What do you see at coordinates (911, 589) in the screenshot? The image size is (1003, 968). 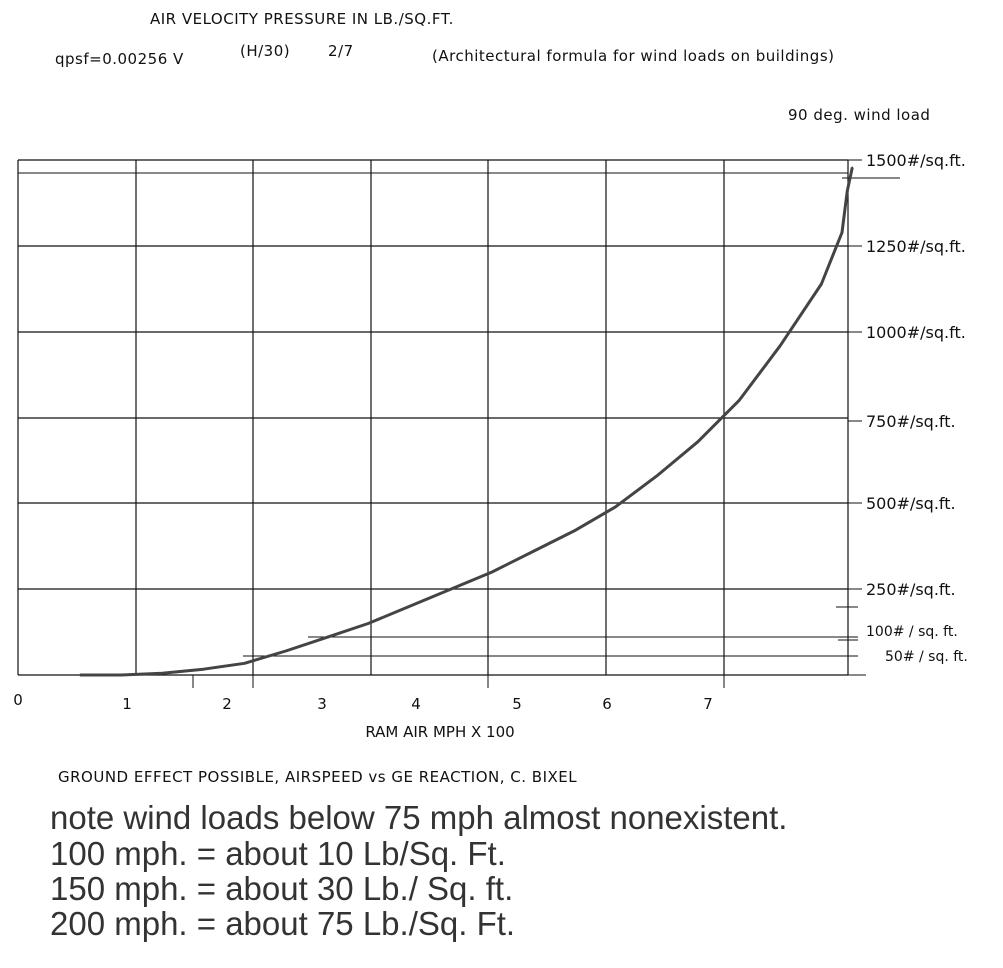 I see `y-tick-label-5: 250#/sq.ft.` at bounding box center [911, 589].